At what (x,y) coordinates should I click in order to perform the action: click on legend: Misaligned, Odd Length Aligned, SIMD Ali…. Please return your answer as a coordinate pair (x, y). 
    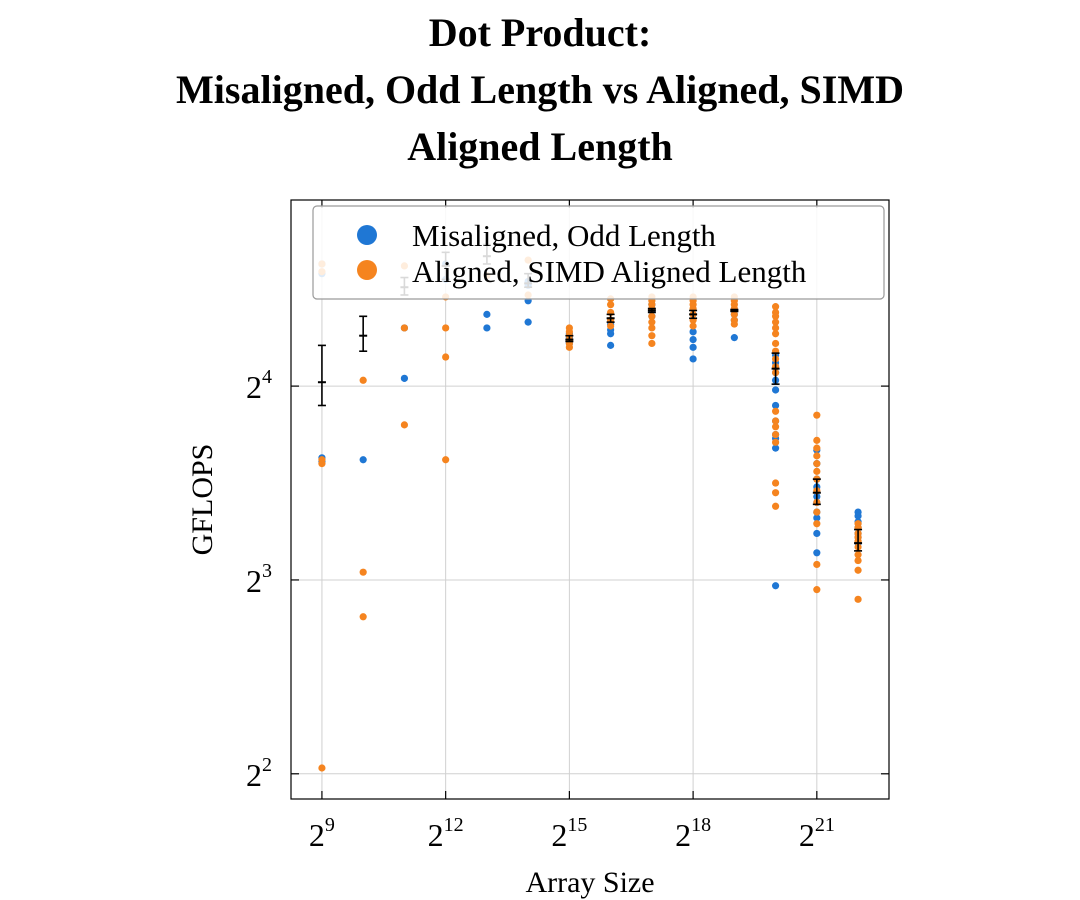
    Looking at the image, I should click on (598, 252).